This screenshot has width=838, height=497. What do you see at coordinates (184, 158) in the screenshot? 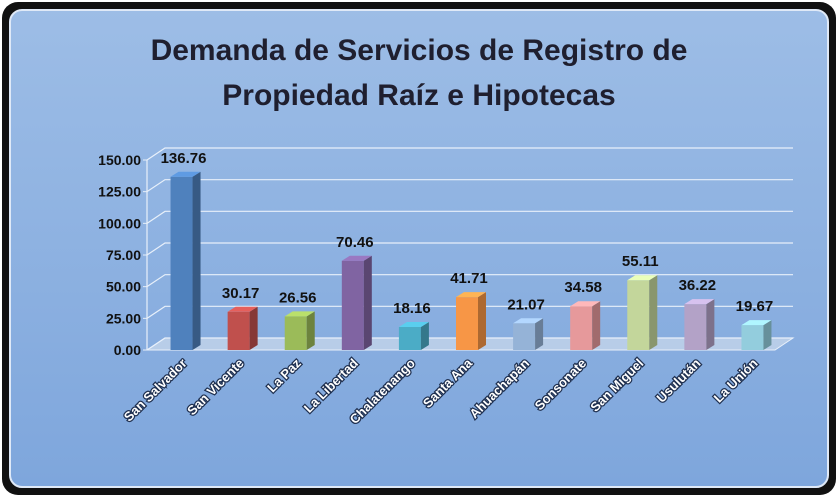
I see `value-label: 136.76` at bounding box center [184, 158].